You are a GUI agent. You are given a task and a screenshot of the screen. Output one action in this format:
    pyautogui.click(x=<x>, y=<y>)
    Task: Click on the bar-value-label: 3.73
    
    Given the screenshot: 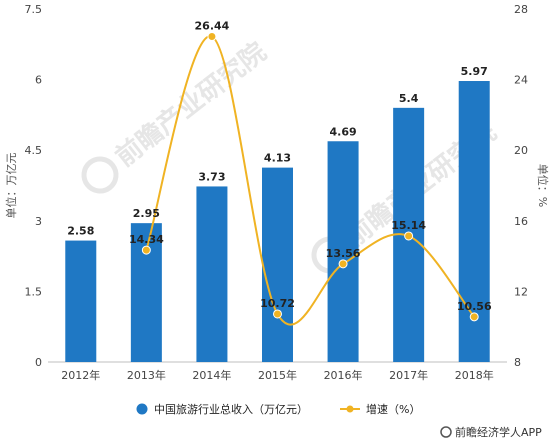 What is the action you would take?
    pyautogui.click(x=211, y=176)
    